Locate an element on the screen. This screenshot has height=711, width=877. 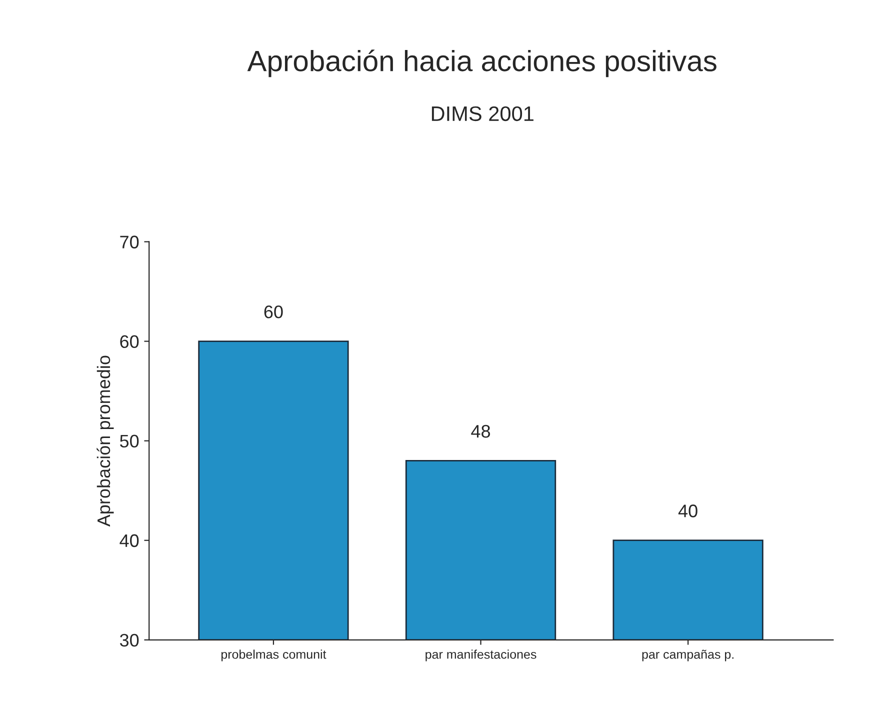
chart-subtitle: DIMS 2001 is located at coordinates (483, 114).